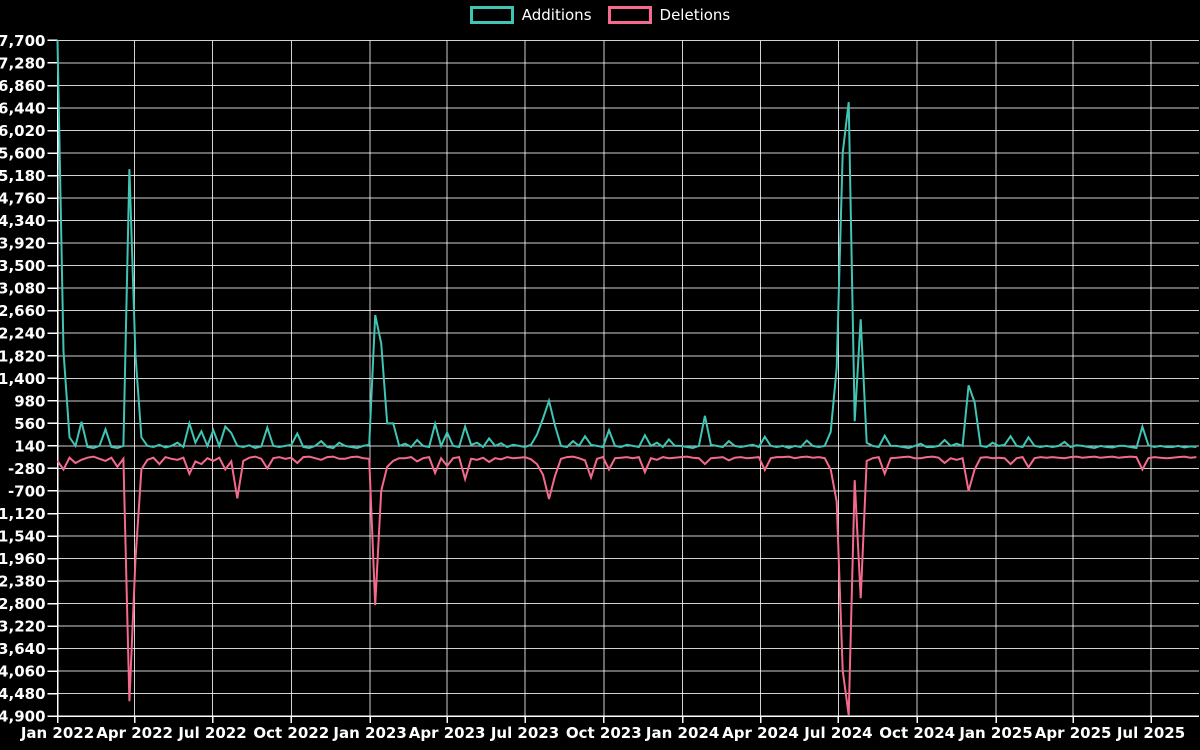 The height and width of the screenshot is (750, 1200). I want to click on deletions-swatch, so click(629, 15).